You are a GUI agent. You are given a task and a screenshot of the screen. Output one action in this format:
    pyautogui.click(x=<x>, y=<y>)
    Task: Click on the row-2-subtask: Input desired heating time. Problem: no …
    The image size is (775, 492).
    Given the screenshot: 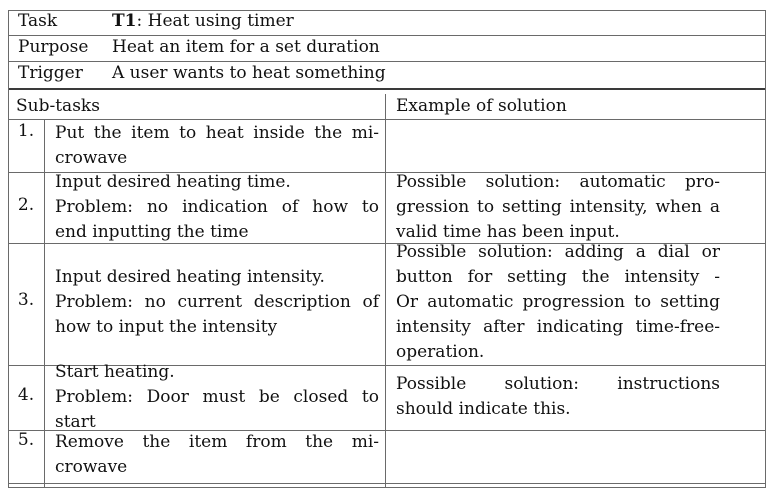 What is the action you would take?
    pyautogui.click(x=217, y=207)
    